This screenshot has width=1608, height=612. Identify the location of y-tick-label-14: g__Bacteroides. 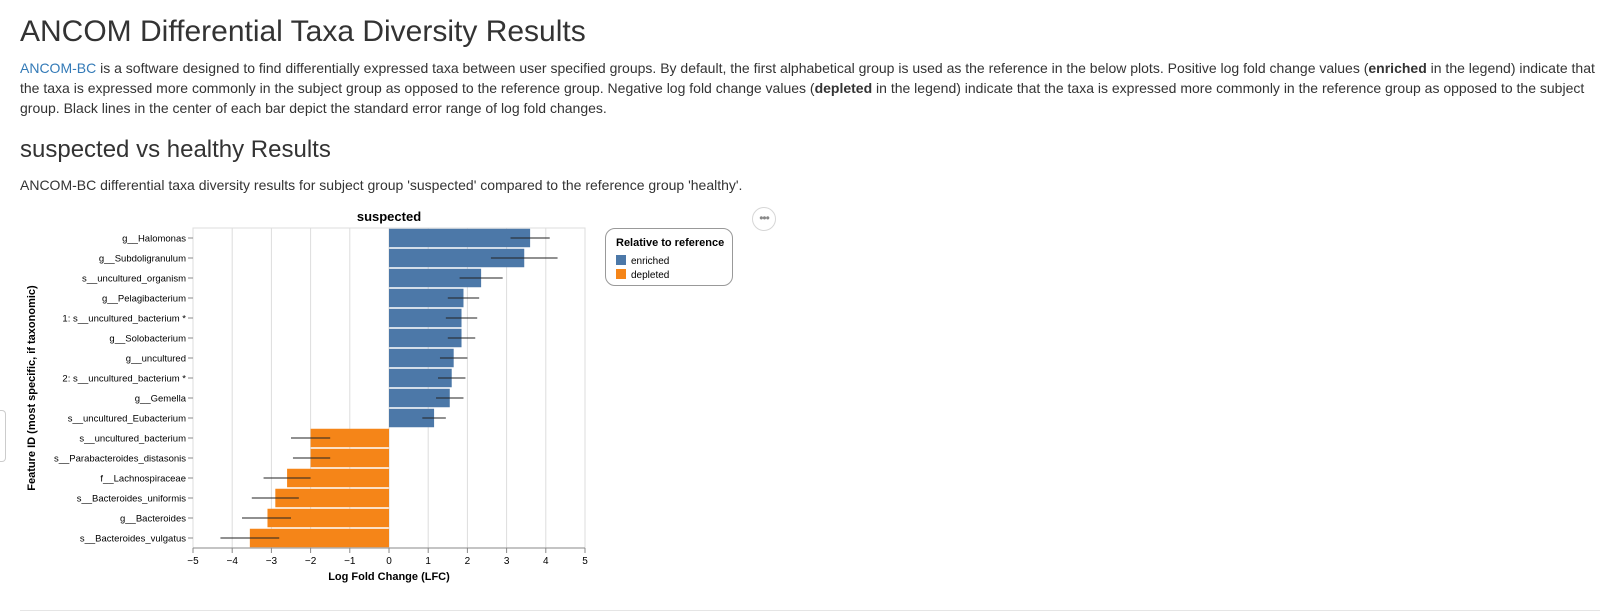
(153, 519).